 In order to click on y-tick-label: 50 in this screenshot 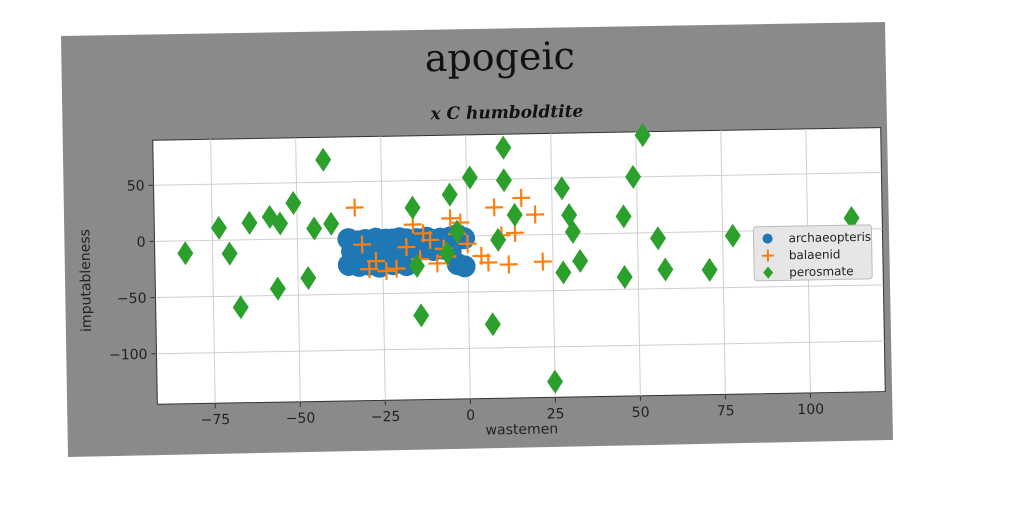, I will do `click(136, 186)`.